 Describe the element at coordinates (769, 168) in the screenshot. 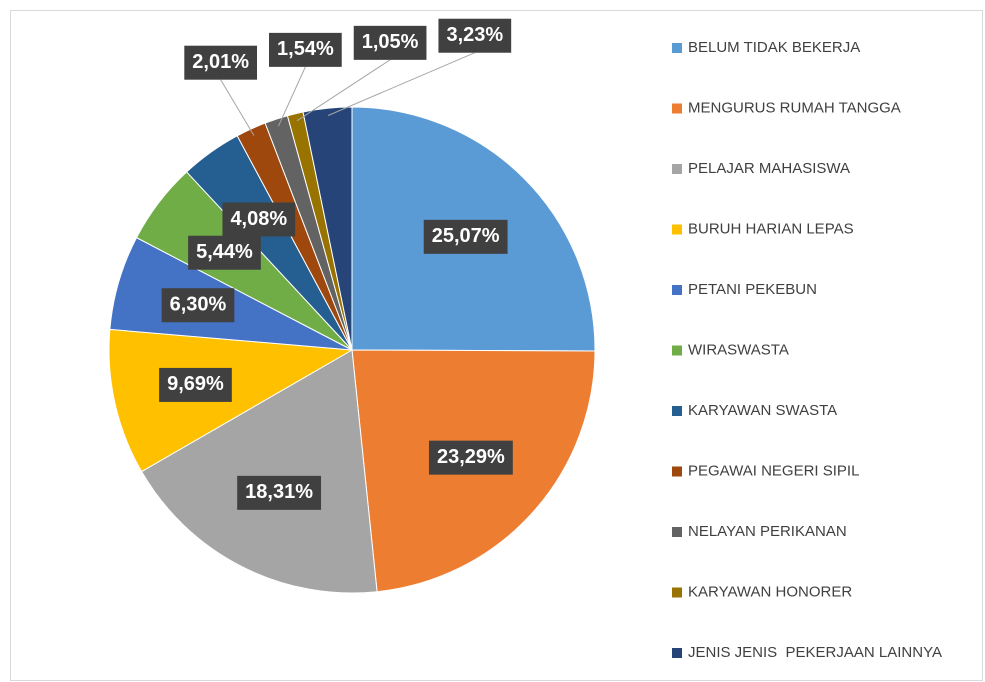

I see `legend-label: PELAJAR MAHASISWA` at that location.